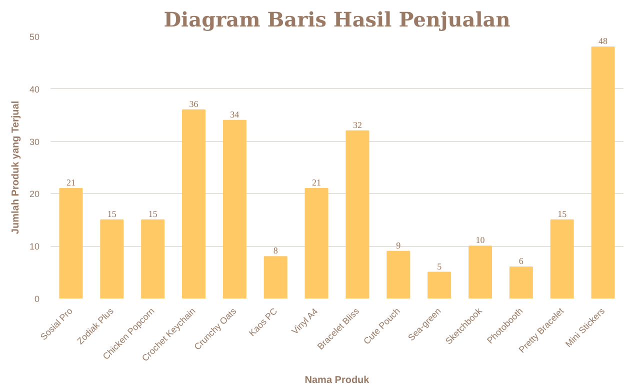  Describe the element at coordinates (34, 89) in the screenshot. I see `y-tick-label: 40` at that location.